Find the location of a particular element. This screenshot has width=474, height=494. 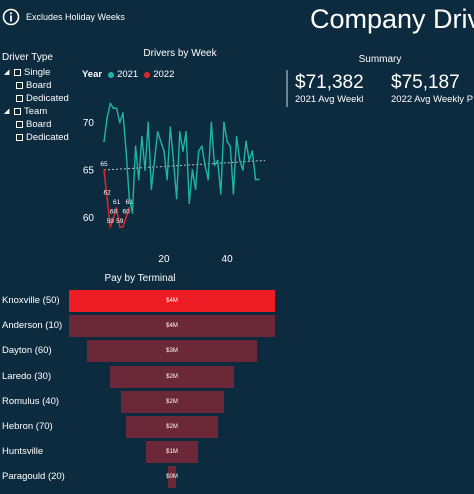

funnel-category-label: Laredo (30) is located at coordinates (27, 376).